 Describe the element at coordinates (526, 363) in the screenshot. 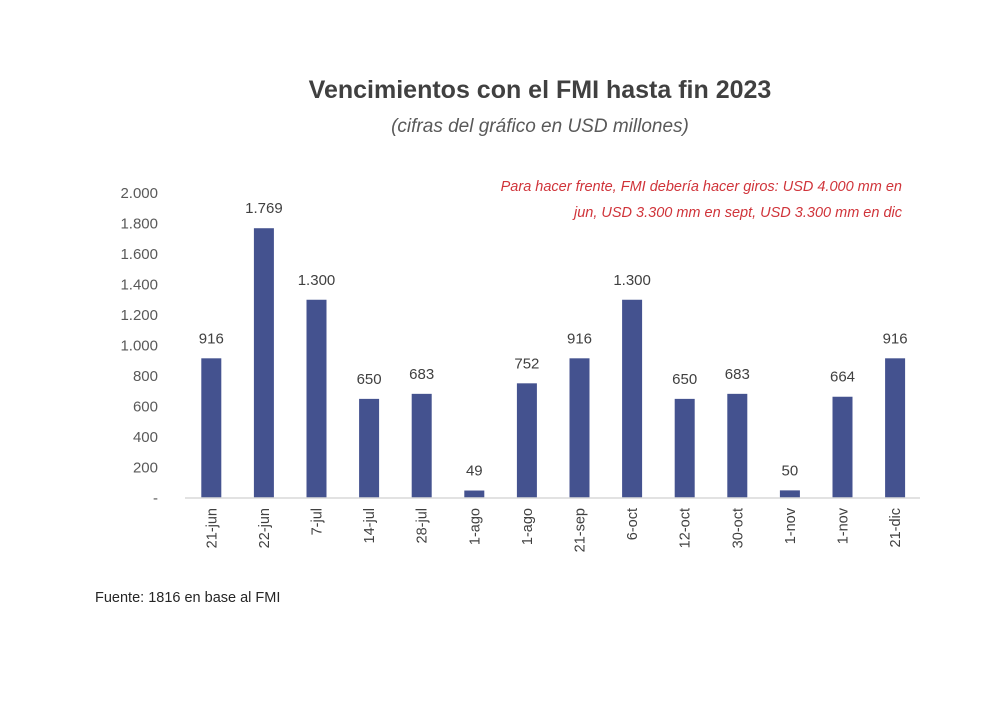

I see `data-label: 752` at that location.